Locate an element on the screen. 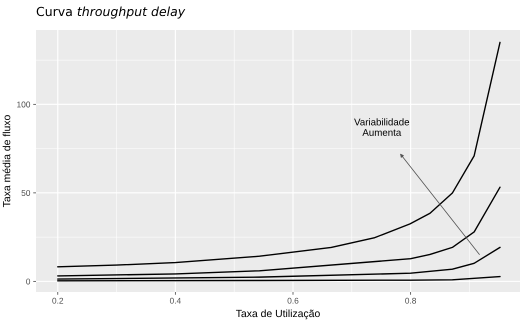 The image size is (528, 322). y-tick-label: 0 is located at coordinates (28, 281).